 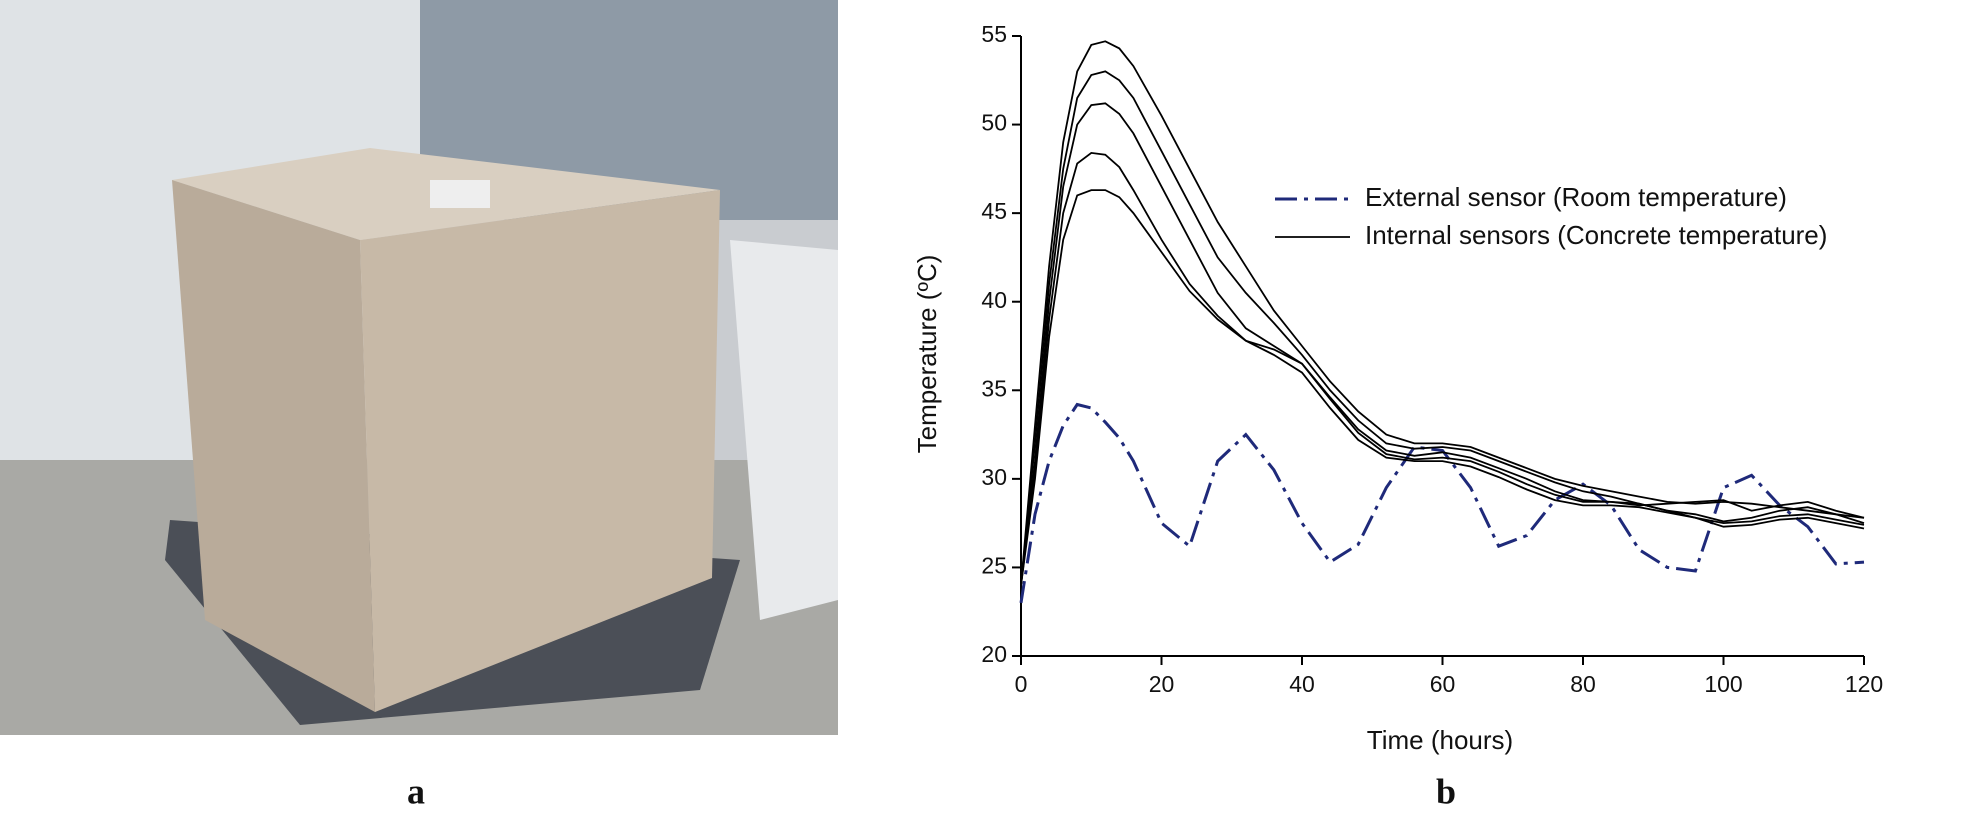 I want to click on x-tick-label: 80, so click(x=1583, y=684).